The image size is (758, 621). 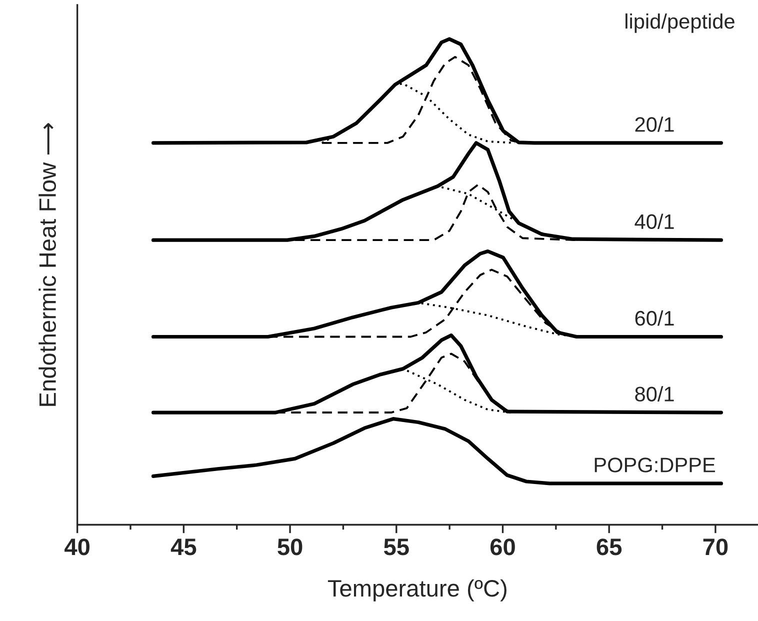 I want to click on text: lipid/peptide, so click(x=680, y=23).